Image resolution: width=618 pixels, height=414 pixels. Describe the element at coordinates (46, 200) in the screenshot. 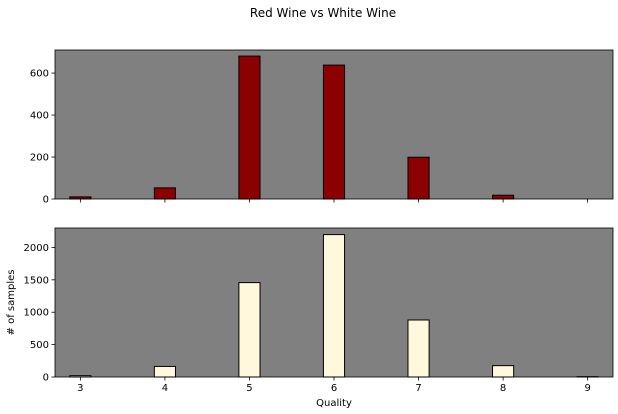

I see `red-ytick-label: 0` at that location.